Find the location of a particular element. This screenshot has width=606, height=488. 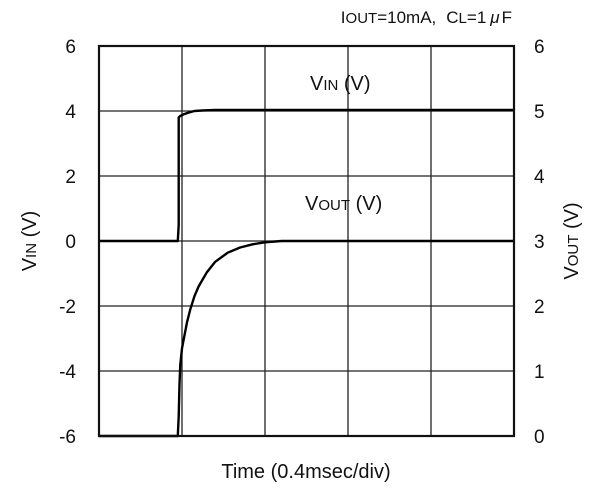

right-tick-label: 5 is located at coordinates (539, 112).